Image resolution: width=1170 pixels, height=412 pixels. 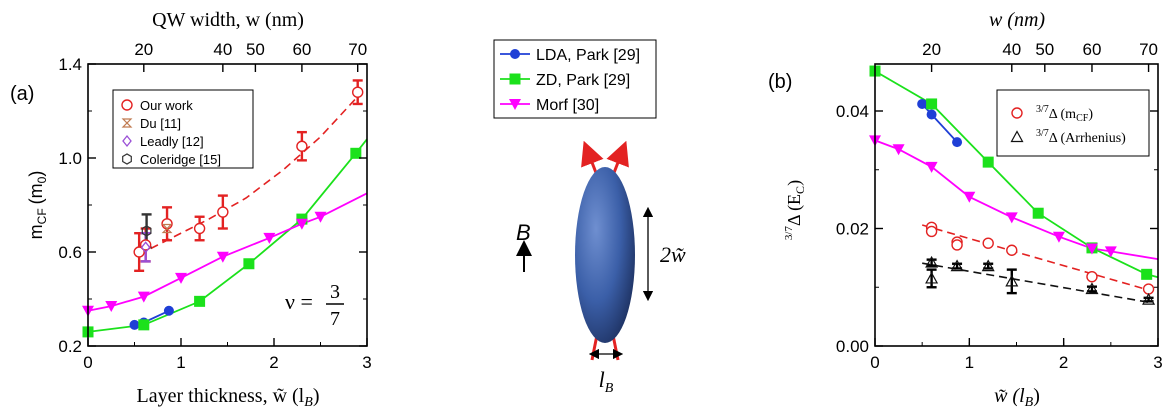 I want to click on a-top-tick-label: 20, so click(x=143, y=49).